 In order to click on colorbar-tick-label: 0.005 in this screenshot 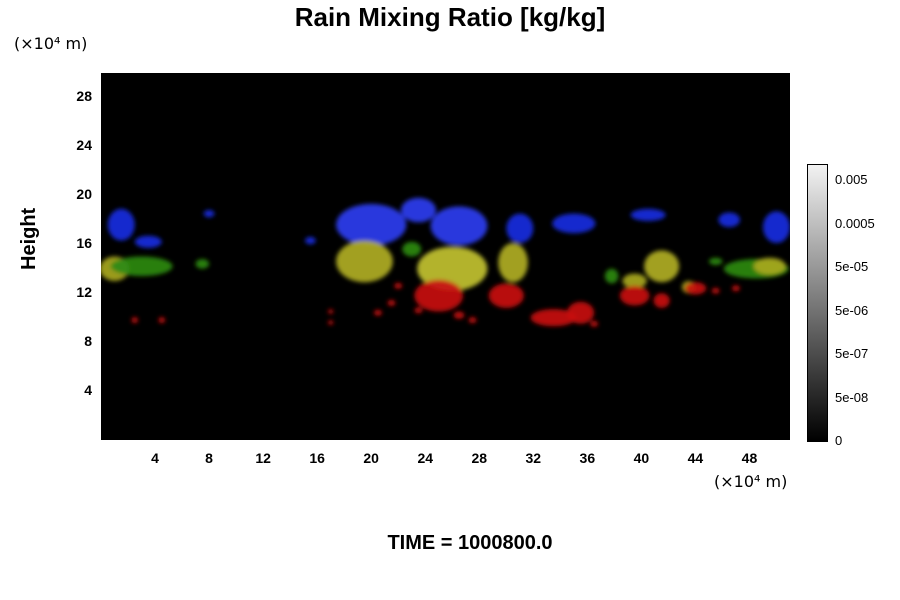, I will do `click(851, 179)`.